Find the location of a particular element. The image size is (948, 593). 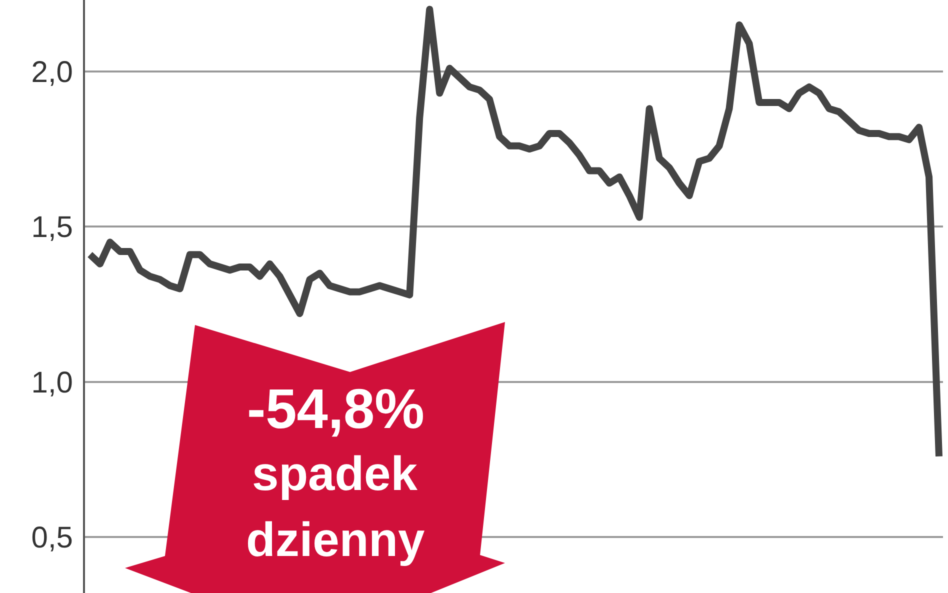

y-tick-label: 2,0 is located at coordinates (52, 72).